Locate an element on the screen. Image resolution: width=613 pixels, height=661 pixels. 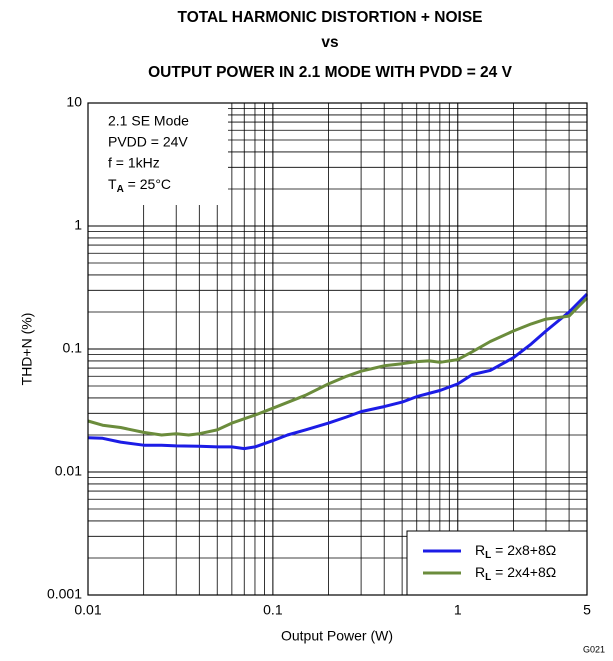
x-tick-label: 5 is located at coordinates (587, 610).